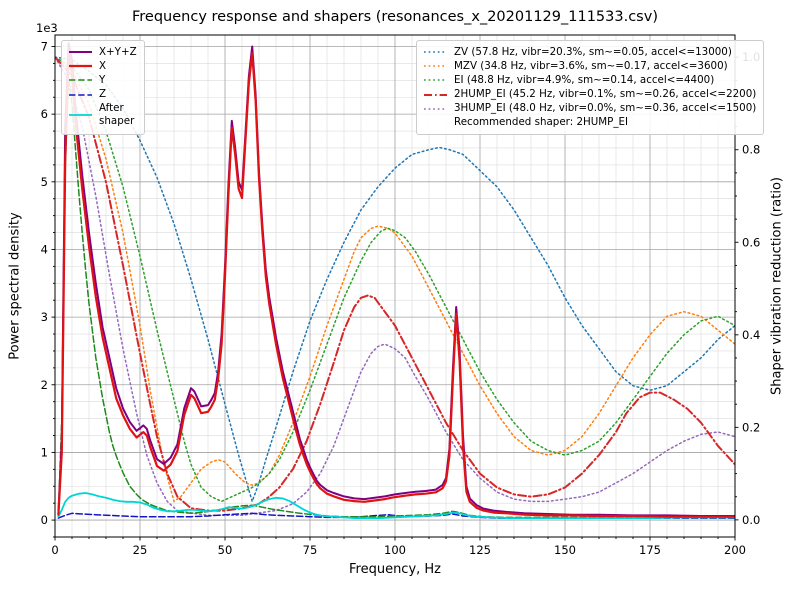 This screenshot has height=600, width=800. What do you see at coordinates (777, 286) in the screenshot?
I see `right-y-axis-label: Shaper vibration reduction (ratio)` at bounding box center [777, 286].